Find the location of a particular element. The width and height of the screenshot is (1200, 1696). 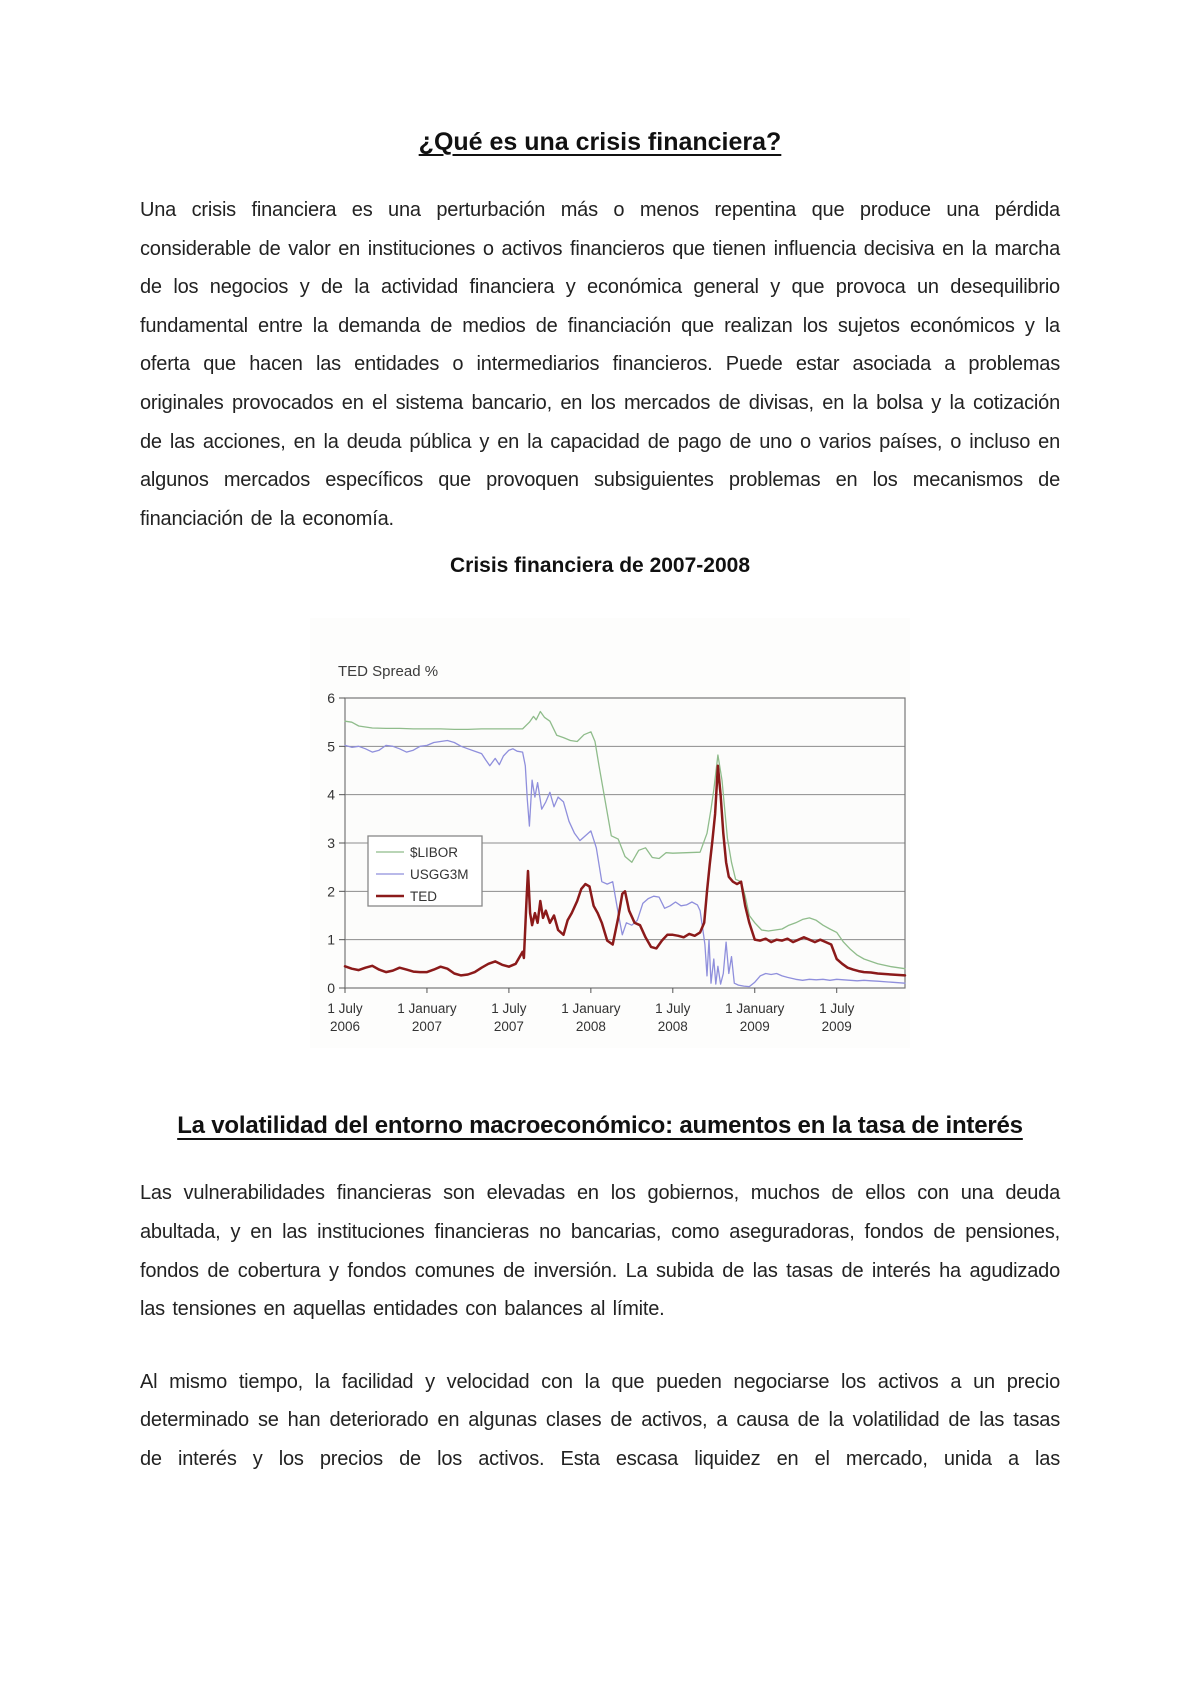

chart-caption: Crisis financiera de 2007-2008 is located at coordinates (599, 566).